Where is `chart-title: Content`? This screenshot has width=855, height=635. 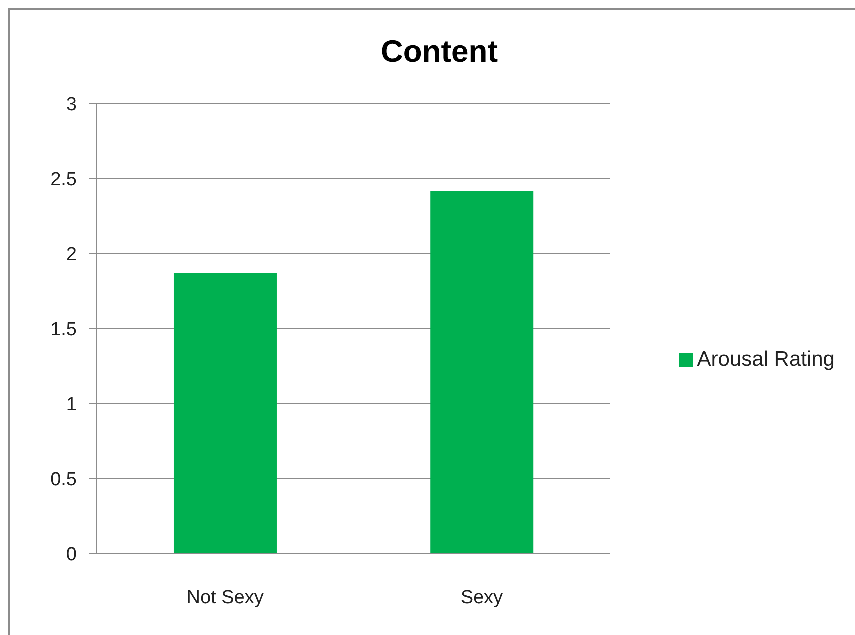
chart-title: Content is located at coordinates (440, 52).